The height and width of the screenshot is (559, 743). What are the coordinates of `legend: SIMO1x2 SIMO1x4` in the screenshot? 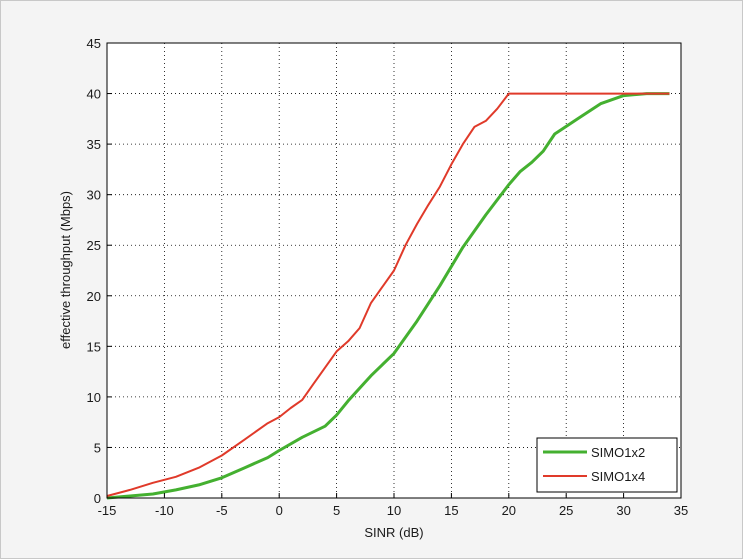 It's located at (607, 465).